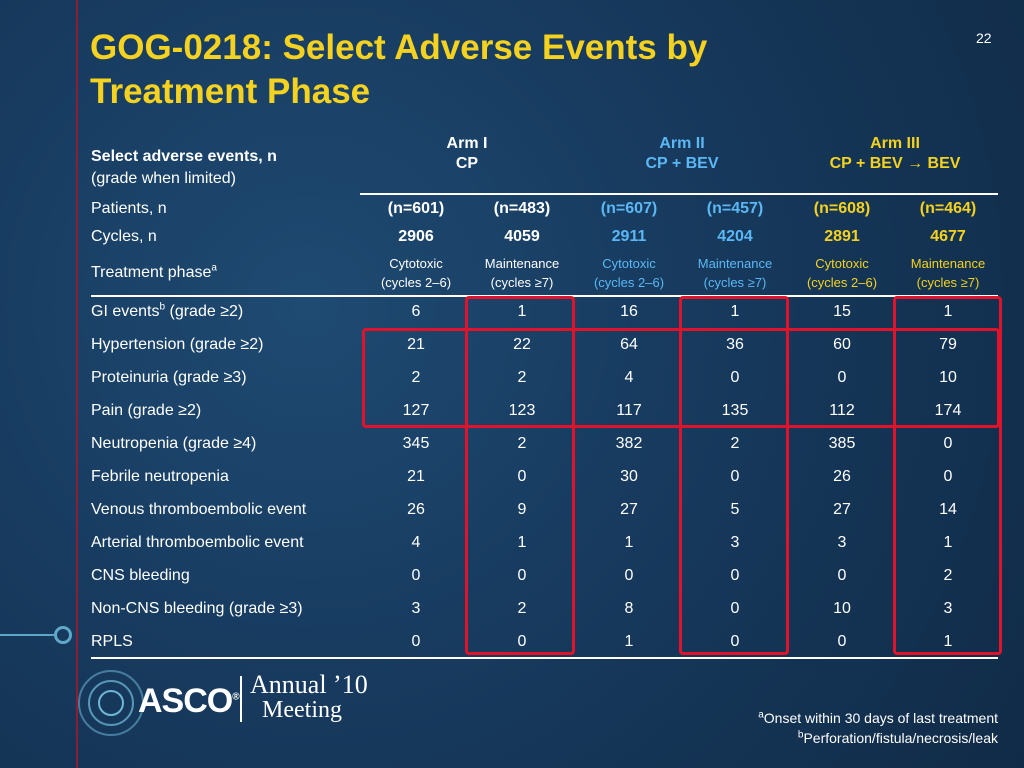  Describe the element at coordinates (629, 208) in the screenshot. I see `patients-cell: (n=607)` at that location.